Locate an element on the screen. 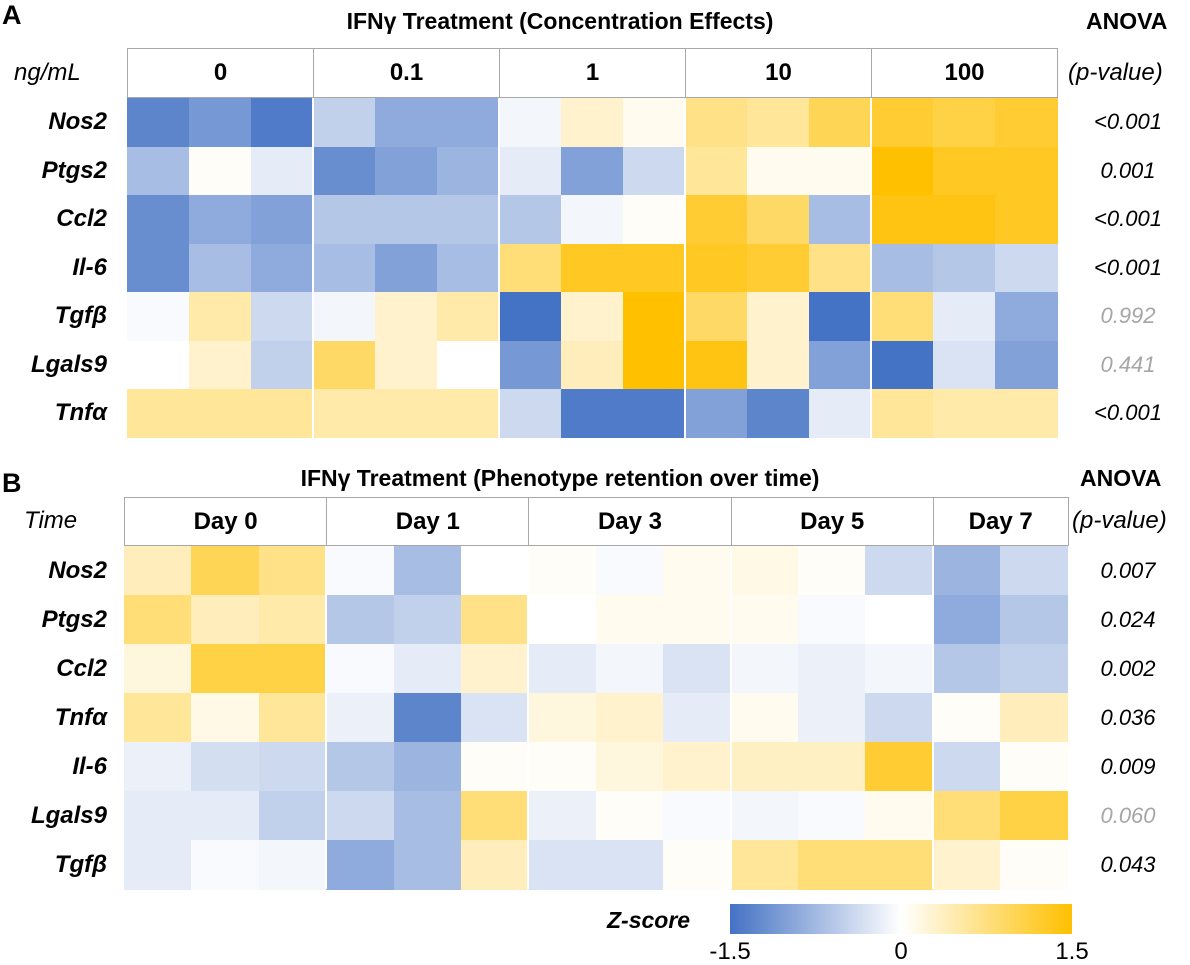 Image resolution: width=1190 pixels, height=965 pixels. panel-a-letter: A is located at coordinates (12, 15).